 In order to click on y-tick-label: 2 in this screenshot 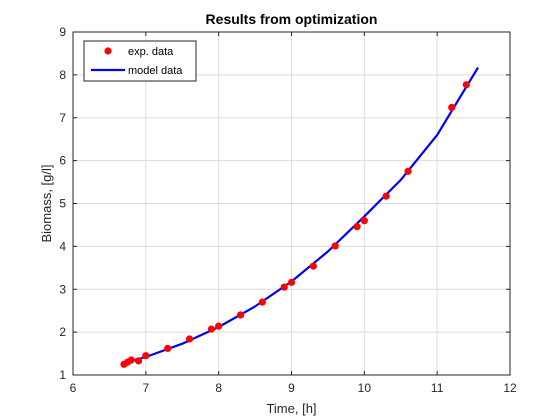, I will do `click(62, 332)`.